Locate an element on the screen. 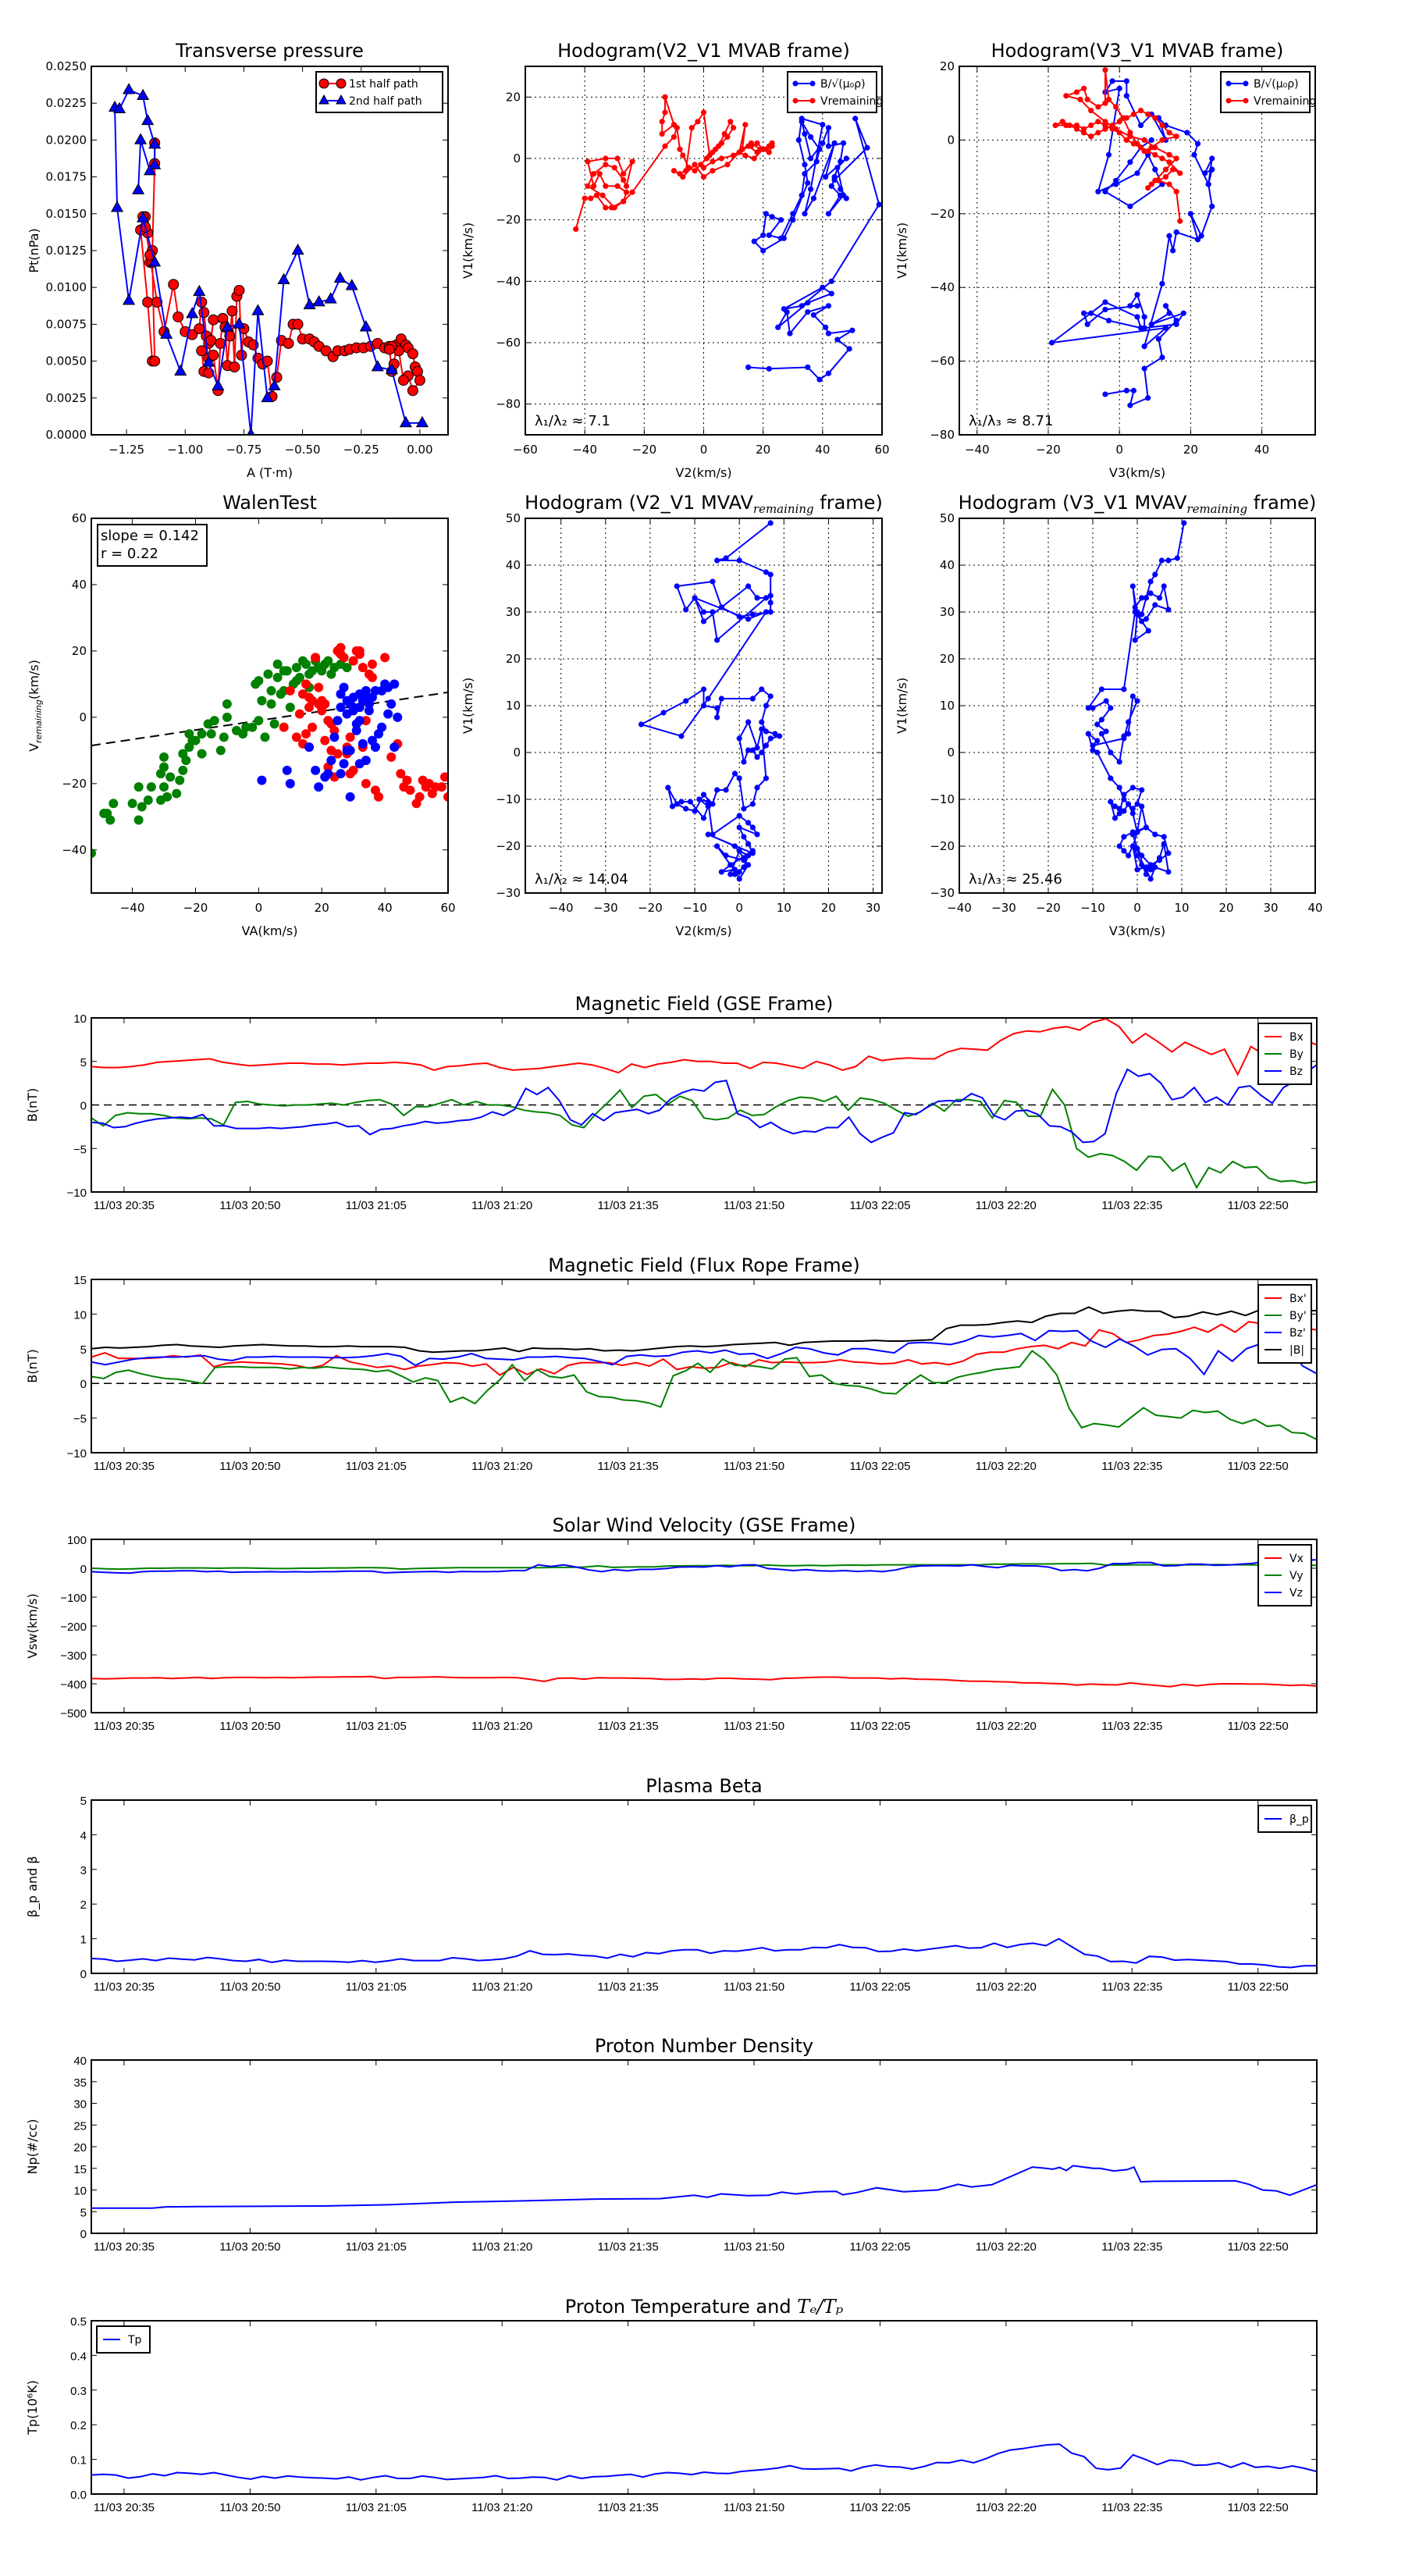  x-tick-label: 11/03 22:35 is located at coordinates (1132, 2507).